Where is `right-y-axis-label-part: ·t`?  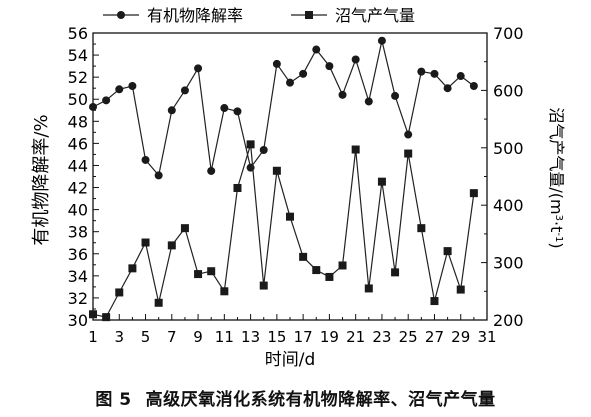 right-y-axis-label-part: ·t is located at coordinates (556, 226).